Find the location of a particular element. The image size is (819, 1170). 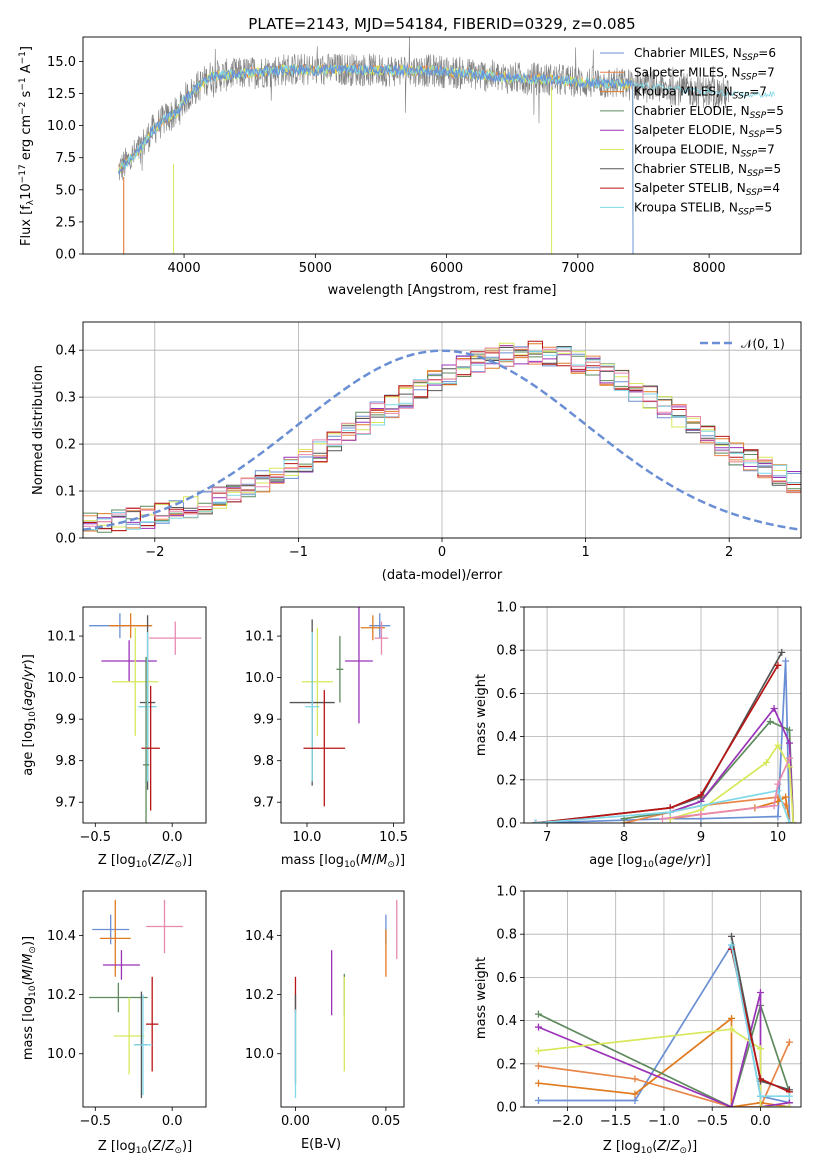

x-tick-label: 7 is located at coordinates (547, 837).